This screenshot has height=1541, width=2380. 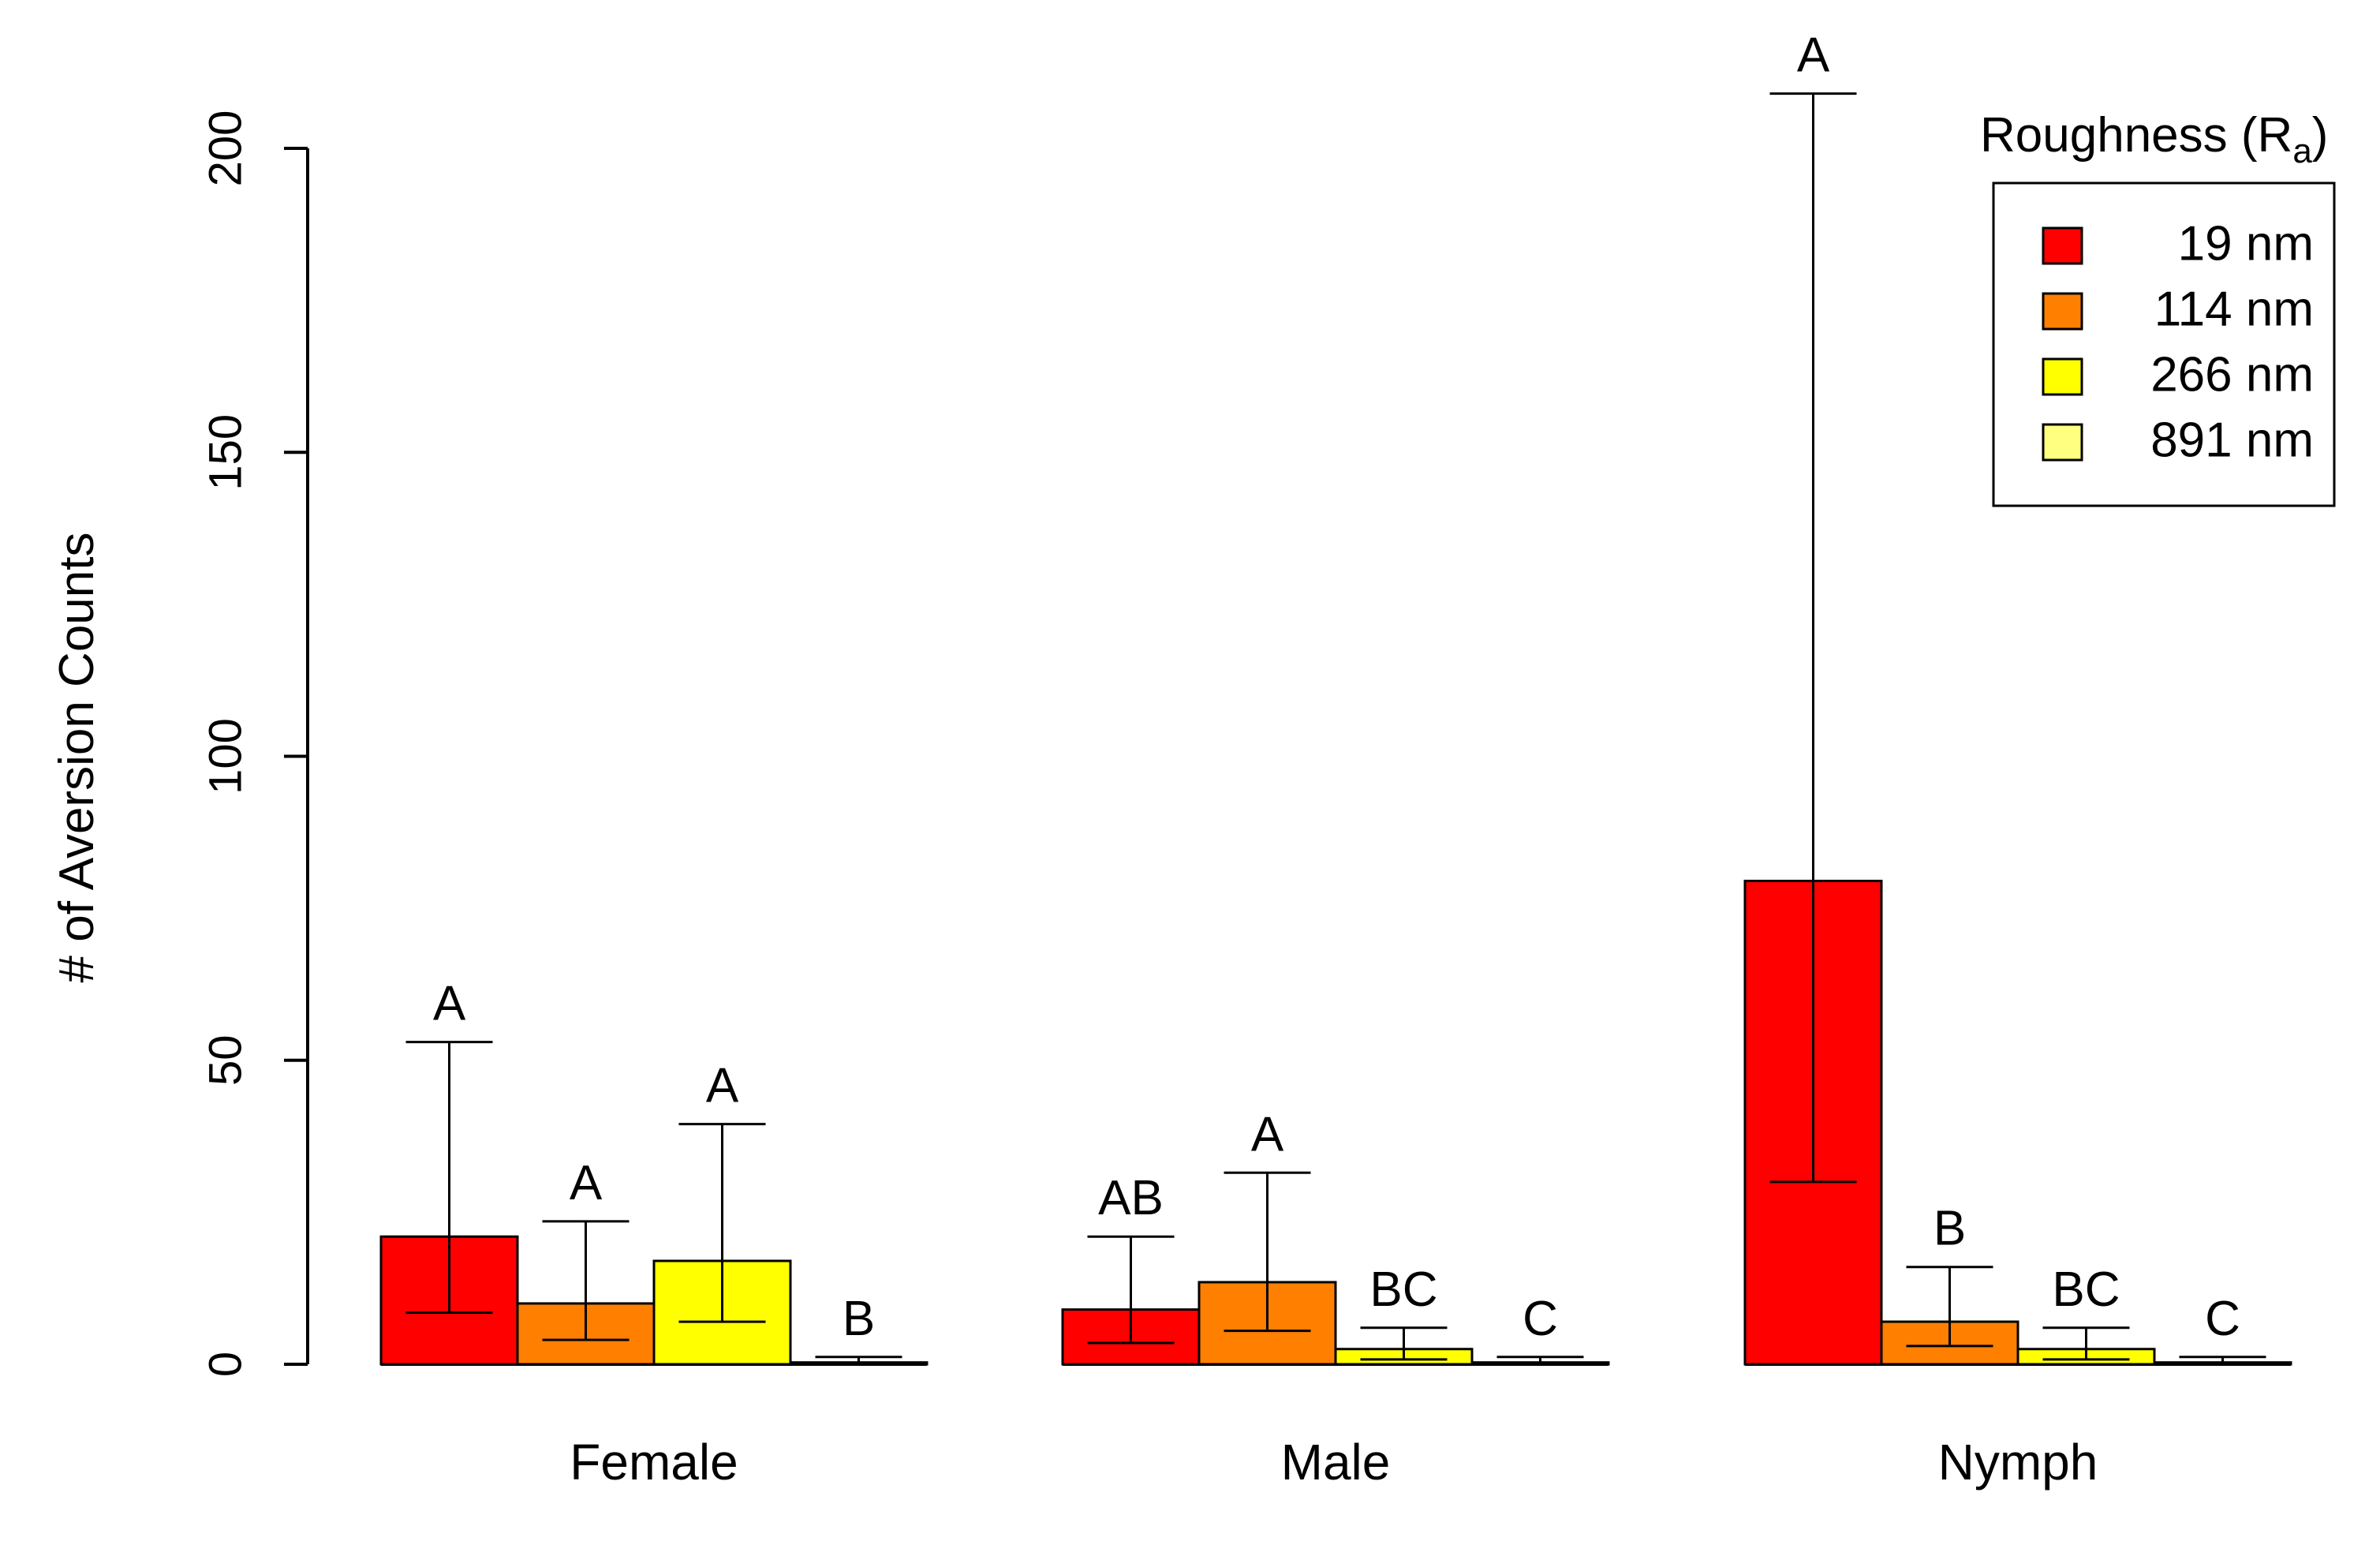 I want to click on y-tick-label-50: 50, so click(x=225, y=1060).